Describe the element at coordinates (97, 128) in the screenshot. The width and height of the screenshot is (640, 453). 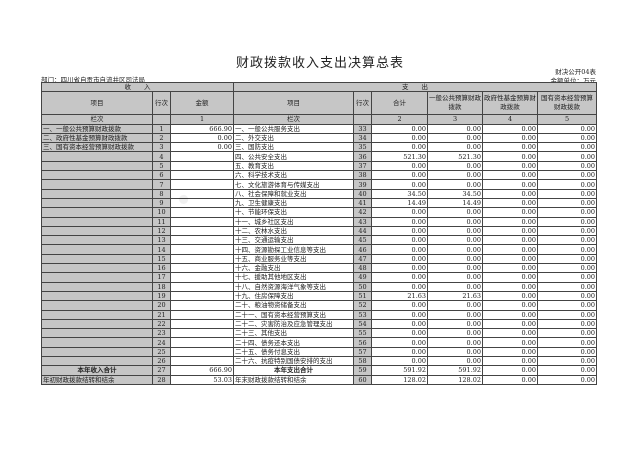
I see `income-item-cell: 一、一般公共预算财政拨款` at that location.